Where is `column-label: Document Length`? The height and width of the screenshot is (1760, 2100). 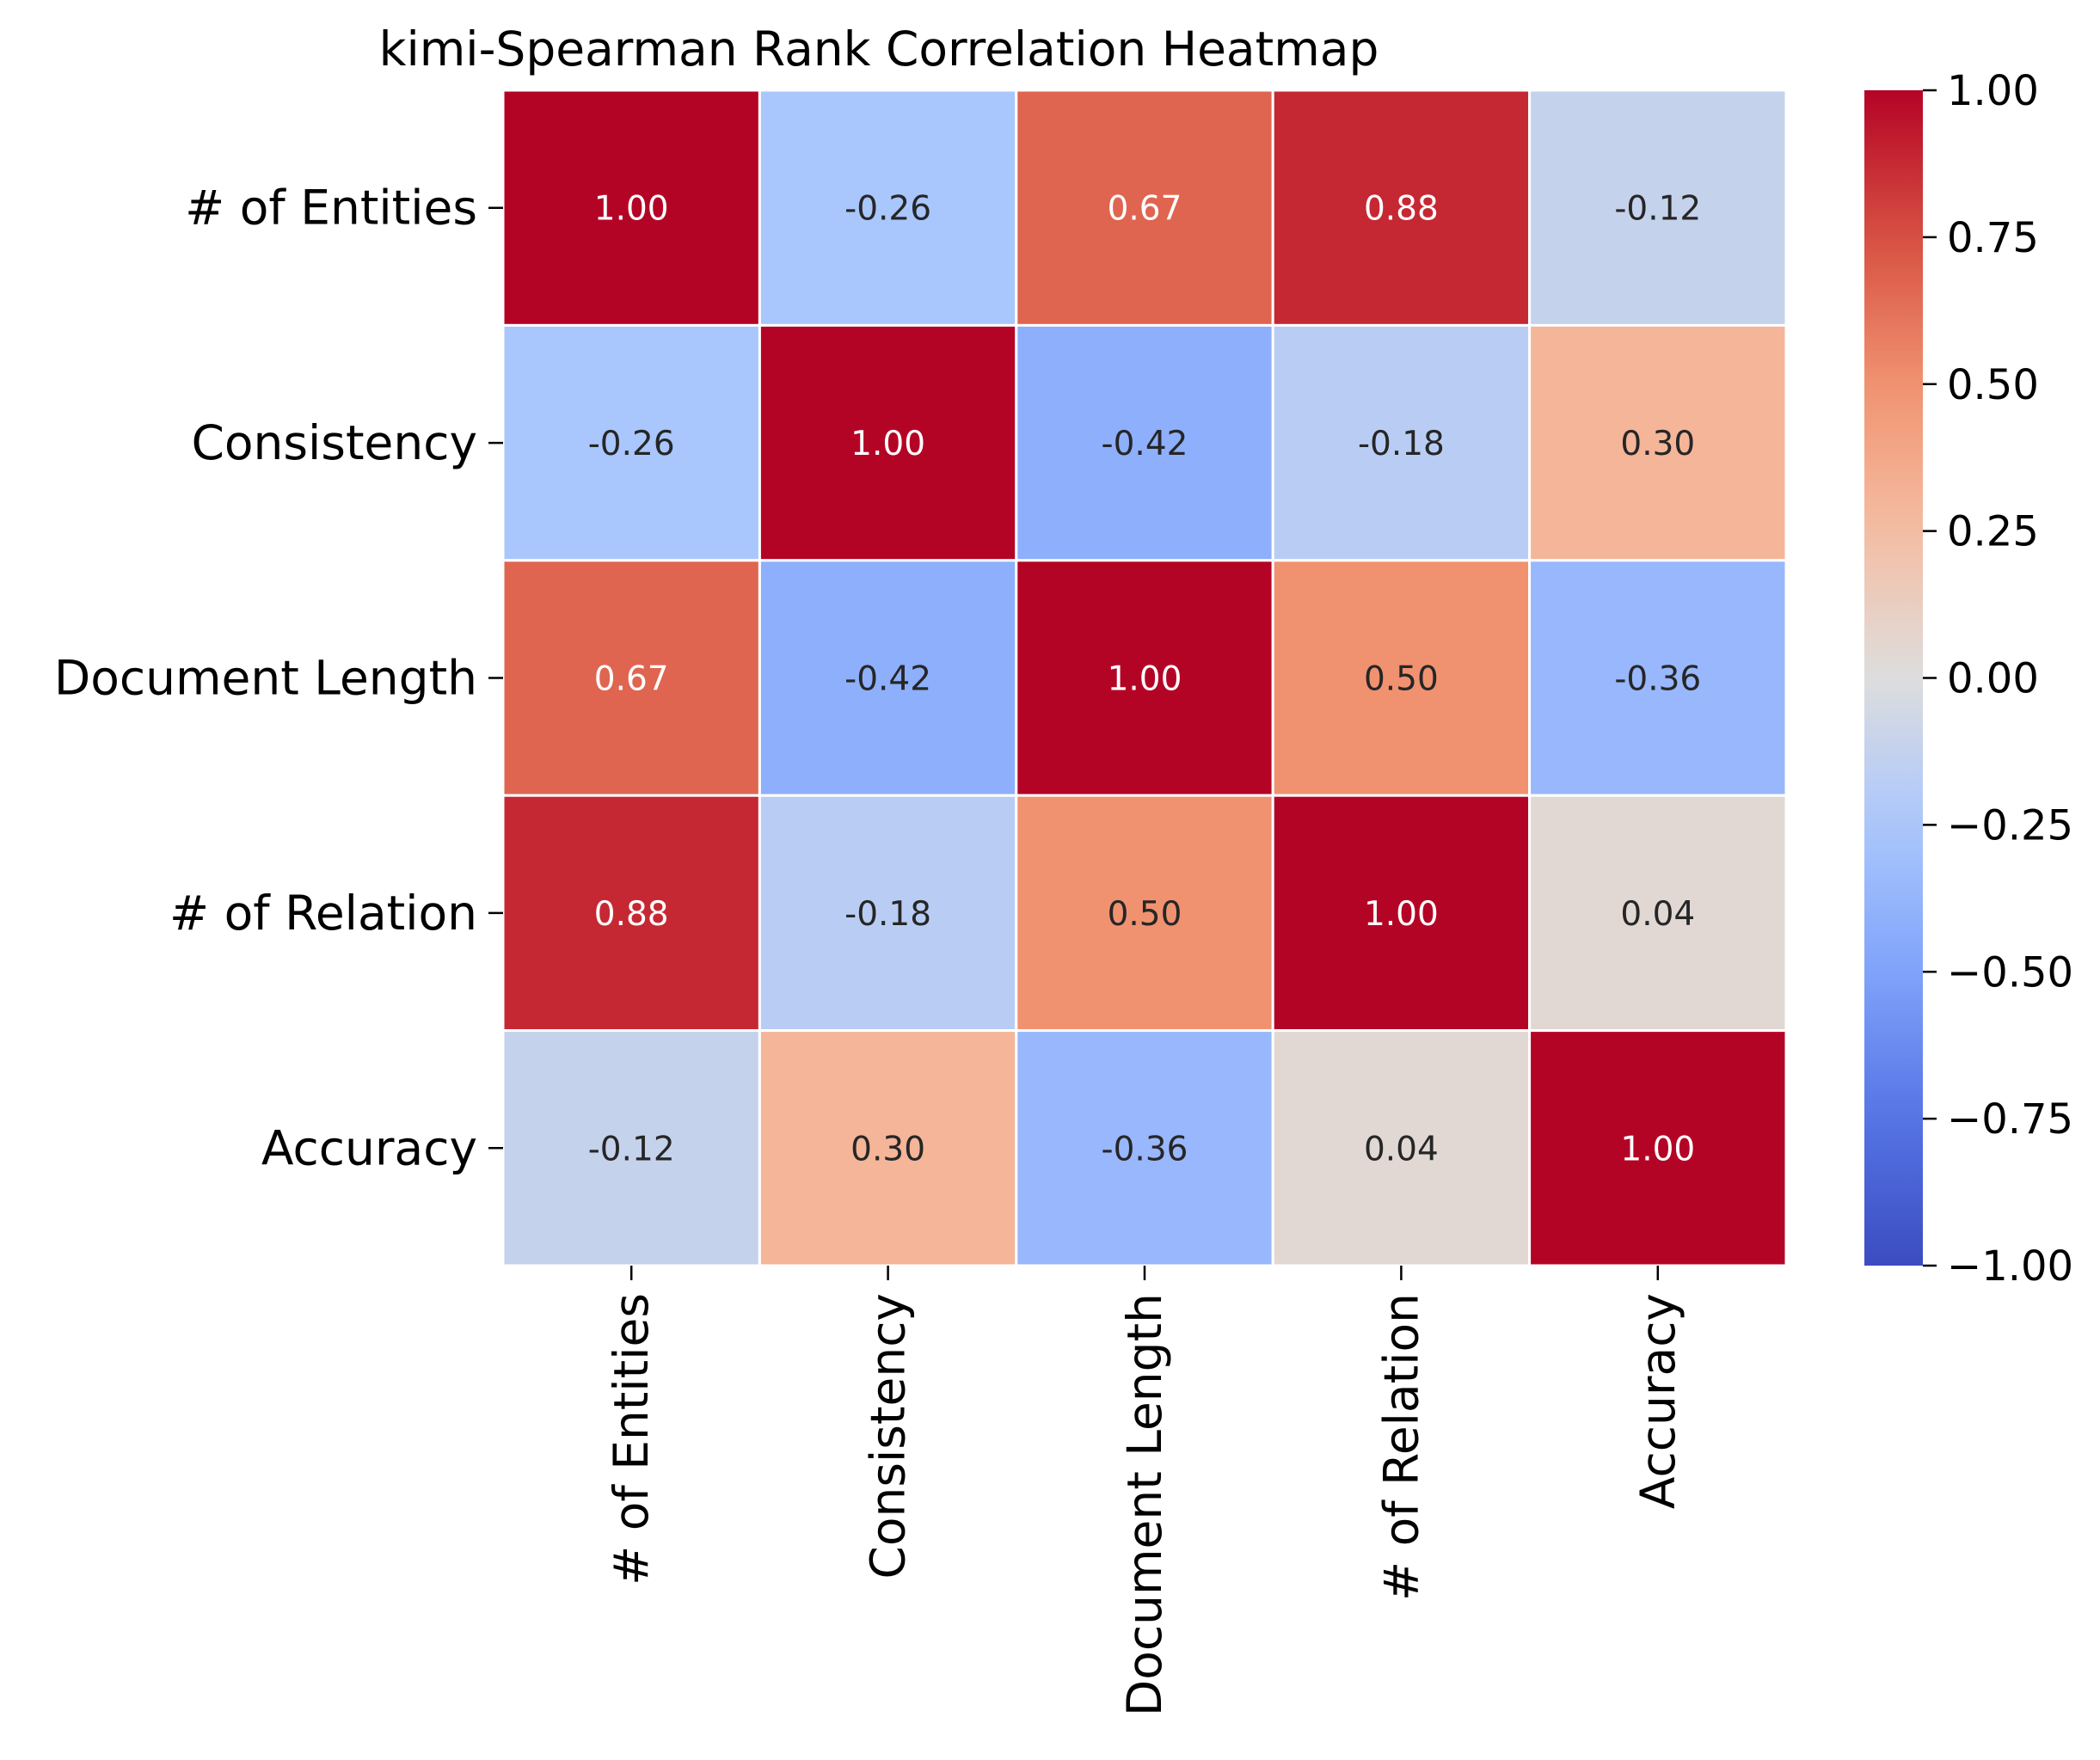 column-label: Document Length is located at coordinates (1144, 1504).